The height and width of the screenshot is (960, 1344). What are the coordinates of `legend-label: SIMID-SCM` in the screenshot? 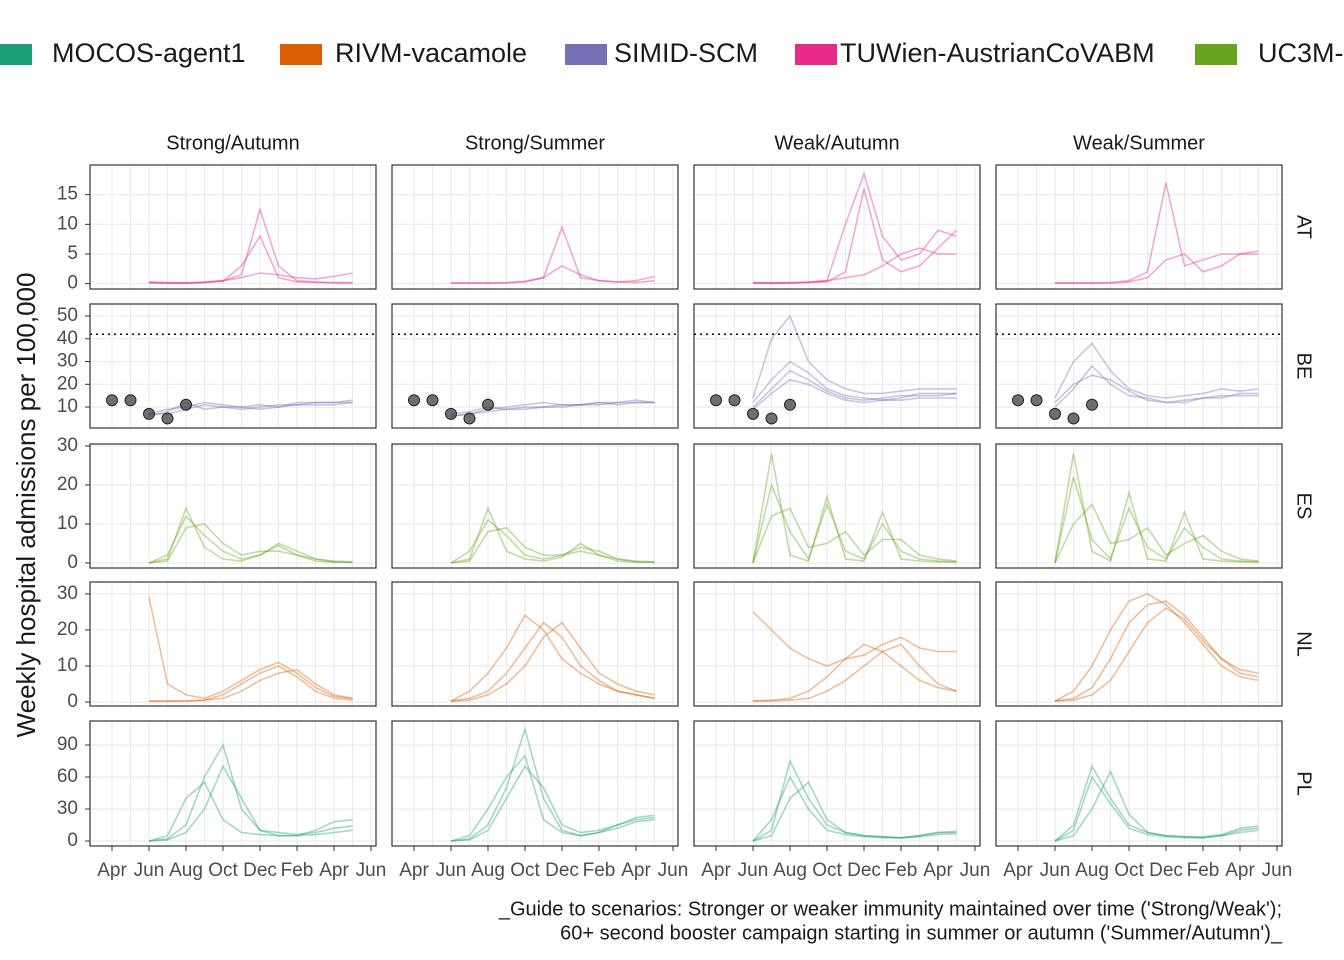 It's located at (686, 53).